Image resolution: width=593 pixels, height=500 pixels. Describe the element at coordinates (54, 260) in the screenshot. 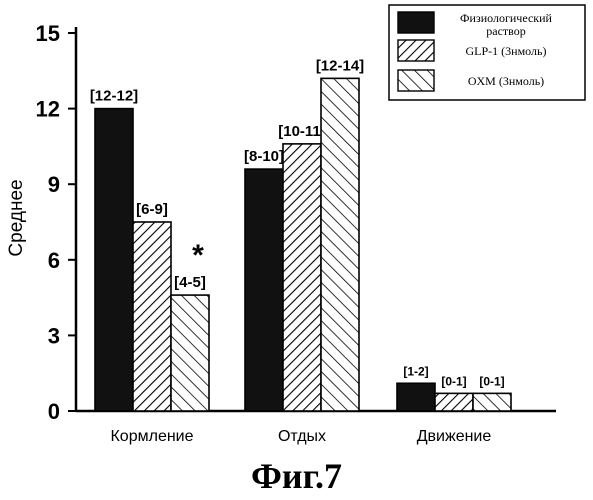

I see `y-tick-label: 6` at that location.